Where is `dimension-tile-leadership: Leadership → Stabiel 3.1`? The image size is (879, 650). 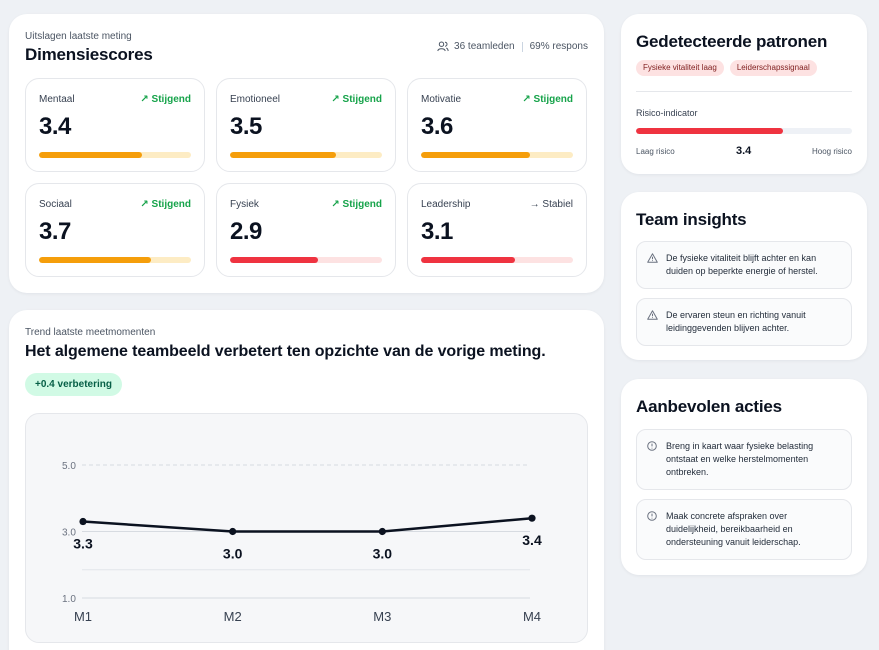 dimension-tile-leadership: Leadership → Stabiel 3.1 is located at coordinates (497, 230).